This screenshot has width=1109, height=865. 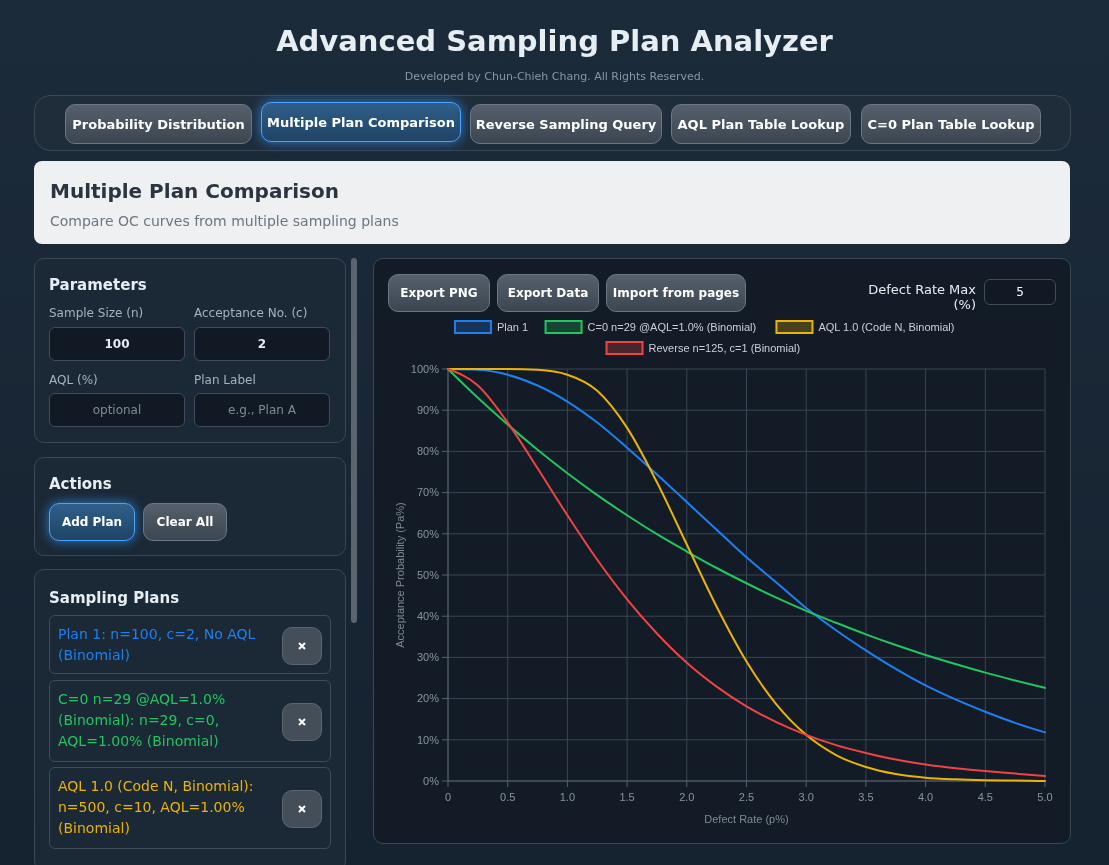 I want to click on text: optional, so click(x=117, y=410).